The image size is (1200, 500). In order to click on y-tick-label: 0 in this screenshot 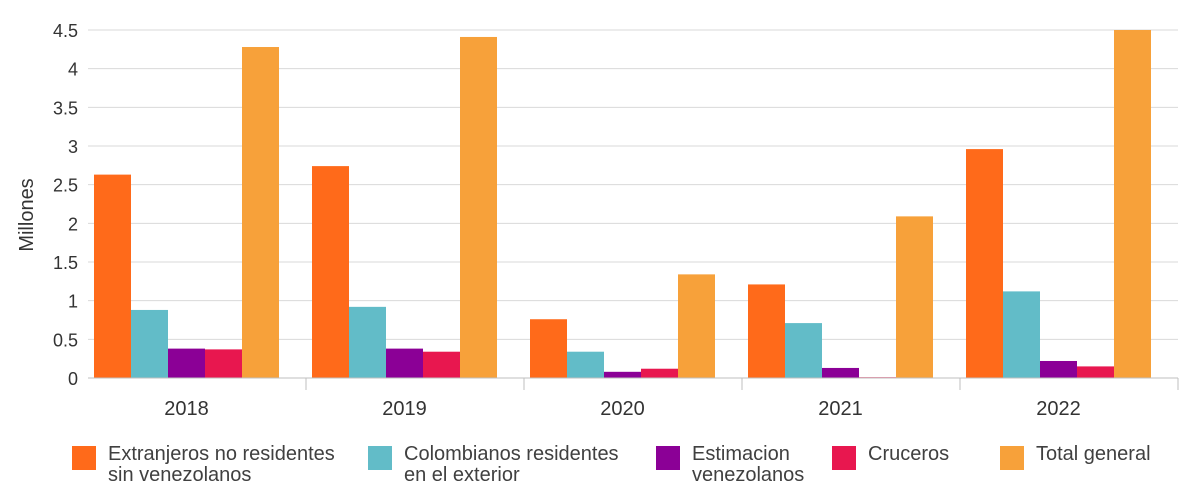, I will do `click(73, 379)`.